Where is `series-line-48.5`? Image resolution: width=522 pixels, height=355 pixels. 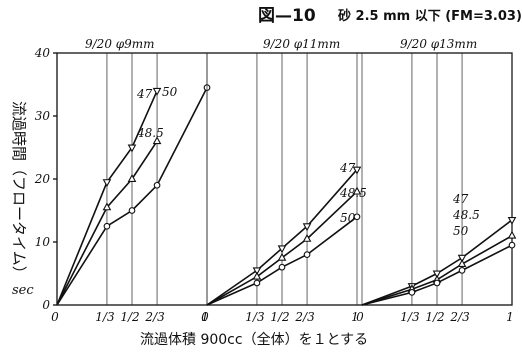 series-line-48.5 is located at coordinates (107, 223).